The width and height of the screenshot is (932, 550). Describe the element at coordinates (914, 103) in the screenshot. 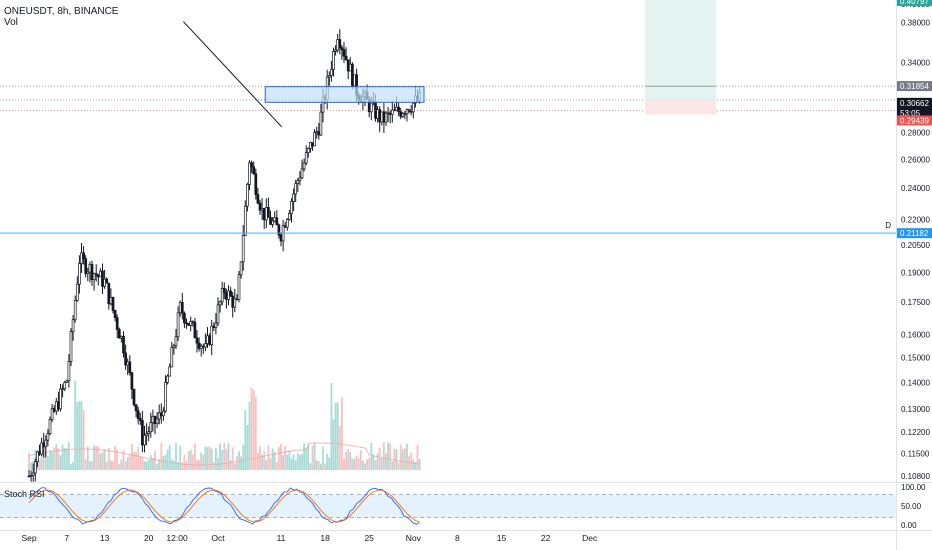

I see `price-tag-label: 0.30662` at that location.